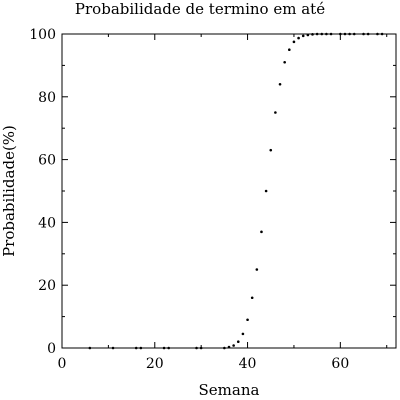 This screenshot has height=400, width=400. Describe the element at coordinates (229, 390) in the screenshot. I see `x-axis-label: Semana` at that location.